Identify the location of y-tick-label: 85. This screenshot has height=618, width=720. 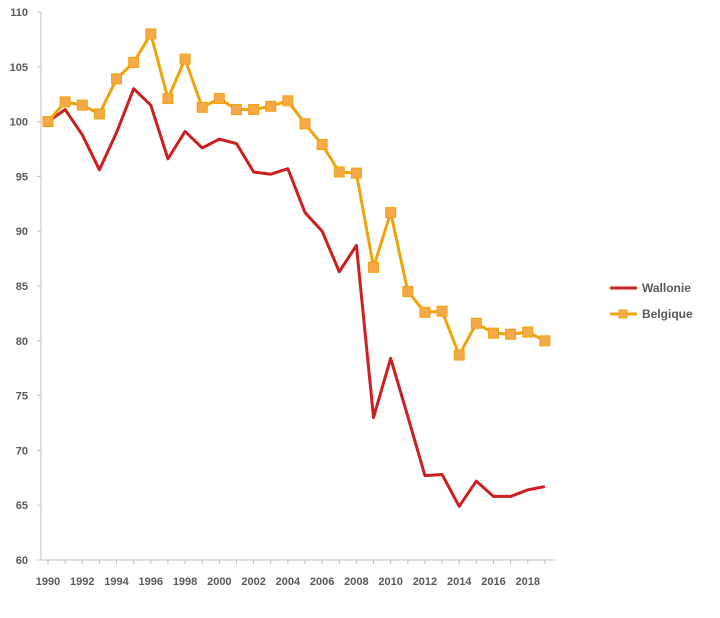
(22, 287).